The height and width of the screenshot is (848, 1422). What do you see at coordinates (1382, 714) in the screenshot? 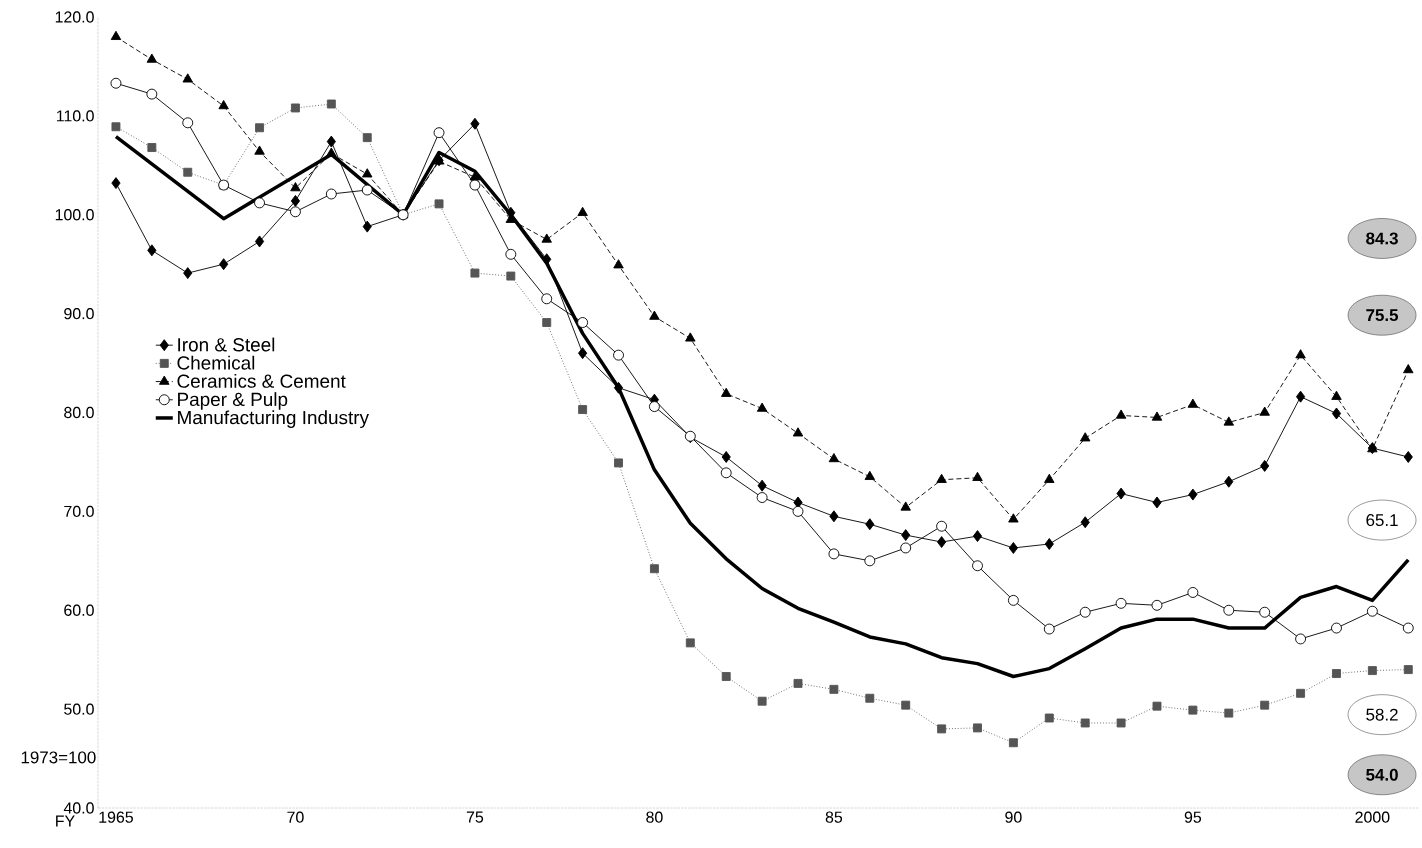
I see `annotation: 58.2` at bounding box center [1382, 714].